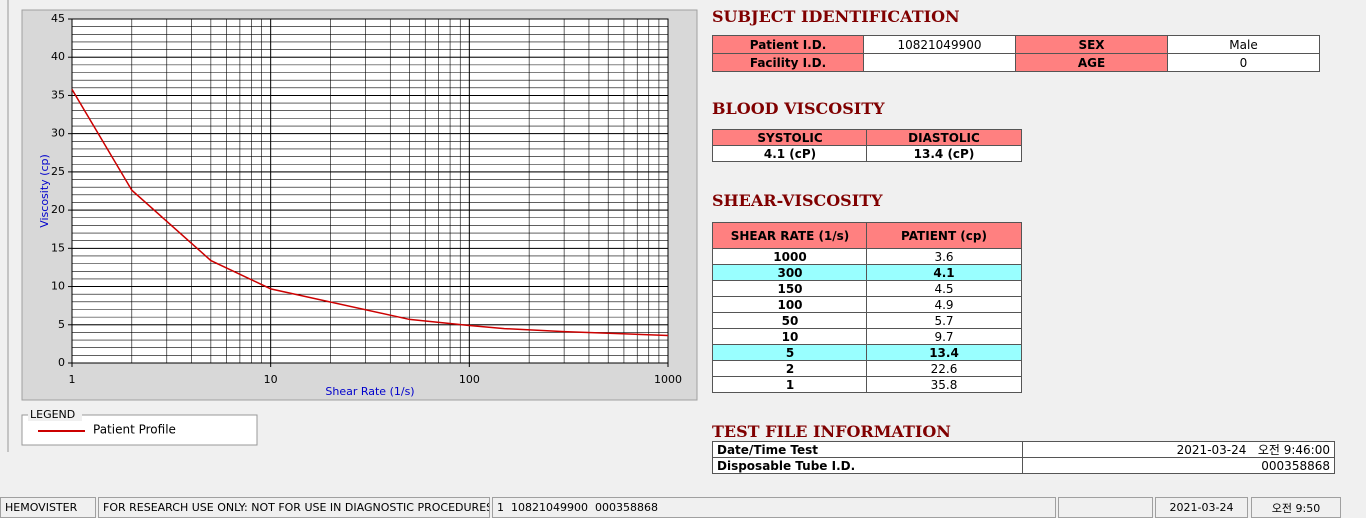  I want to click on status-cell: 1 10821049900 000358868, so click(774, 507).